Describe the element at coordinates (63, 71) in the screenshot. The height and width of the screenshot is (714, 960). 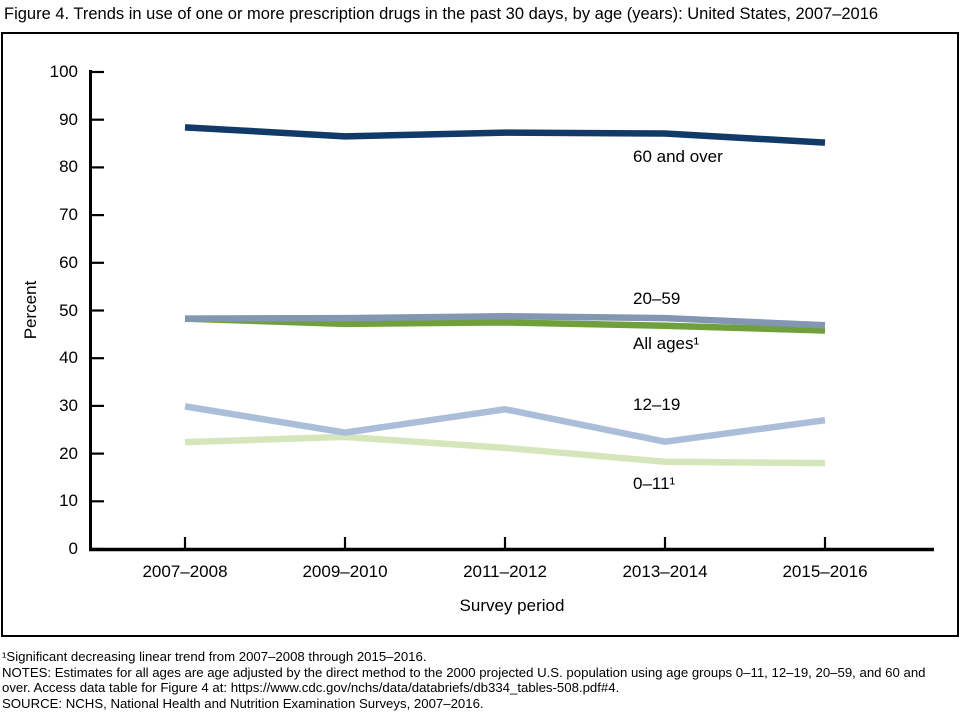
I see `y-tick-label-100: 100` at that location.